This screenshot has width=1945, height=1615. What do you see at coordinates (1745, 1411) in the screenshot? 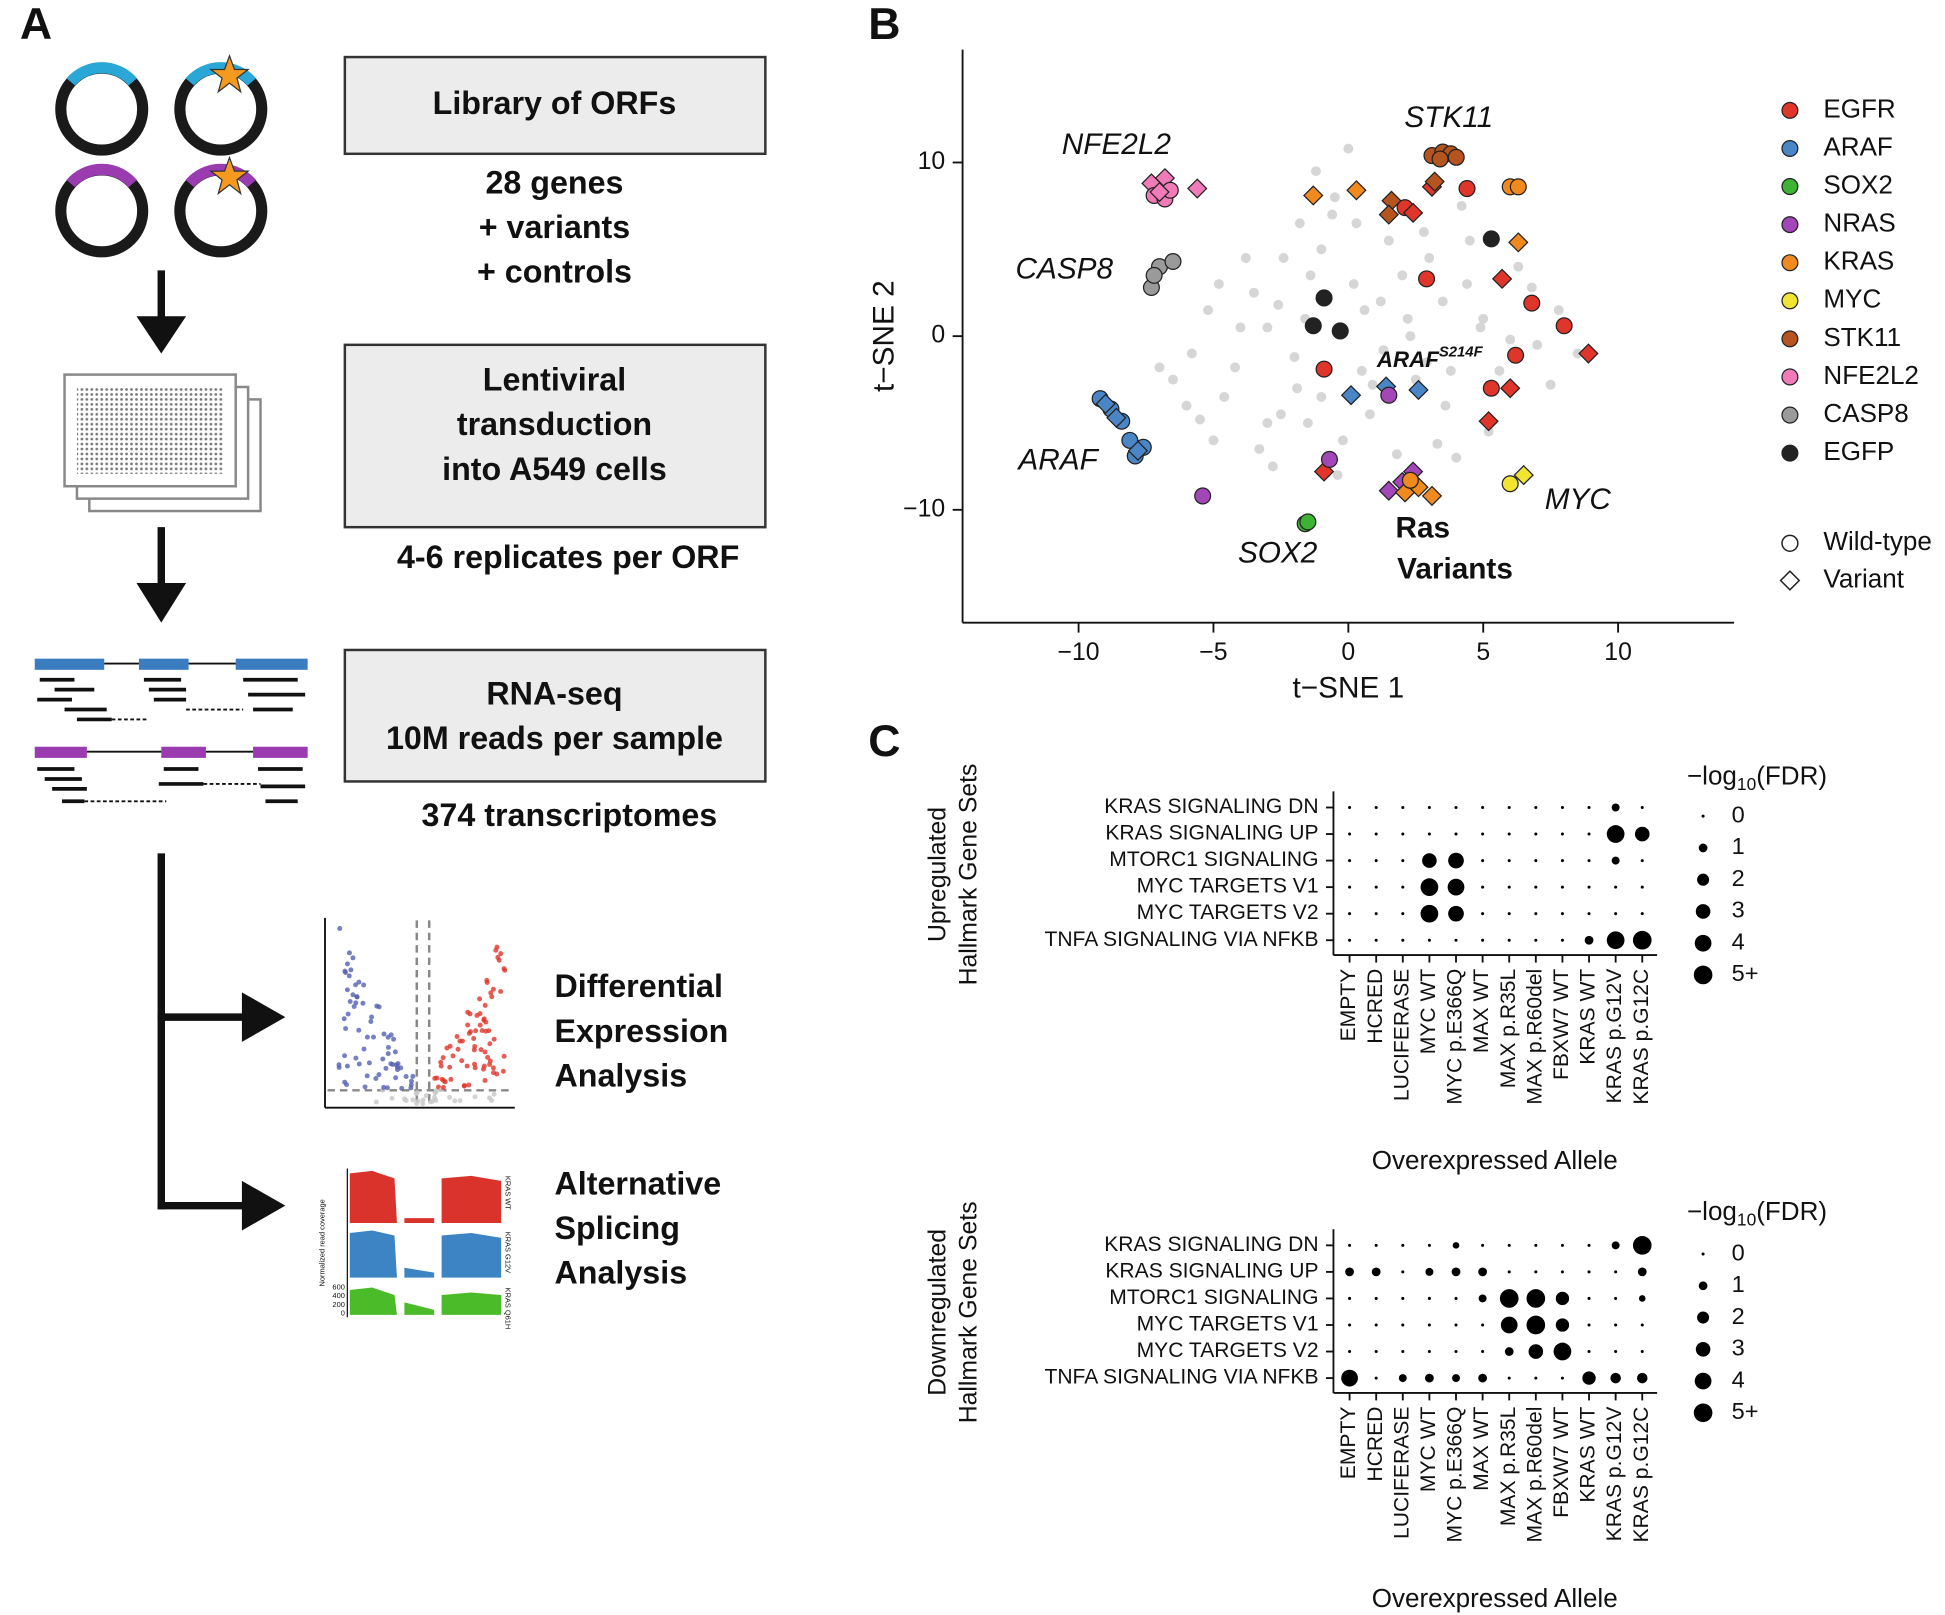
I see `size-legend-label: 5+` at bounding box center [1745, 1411].